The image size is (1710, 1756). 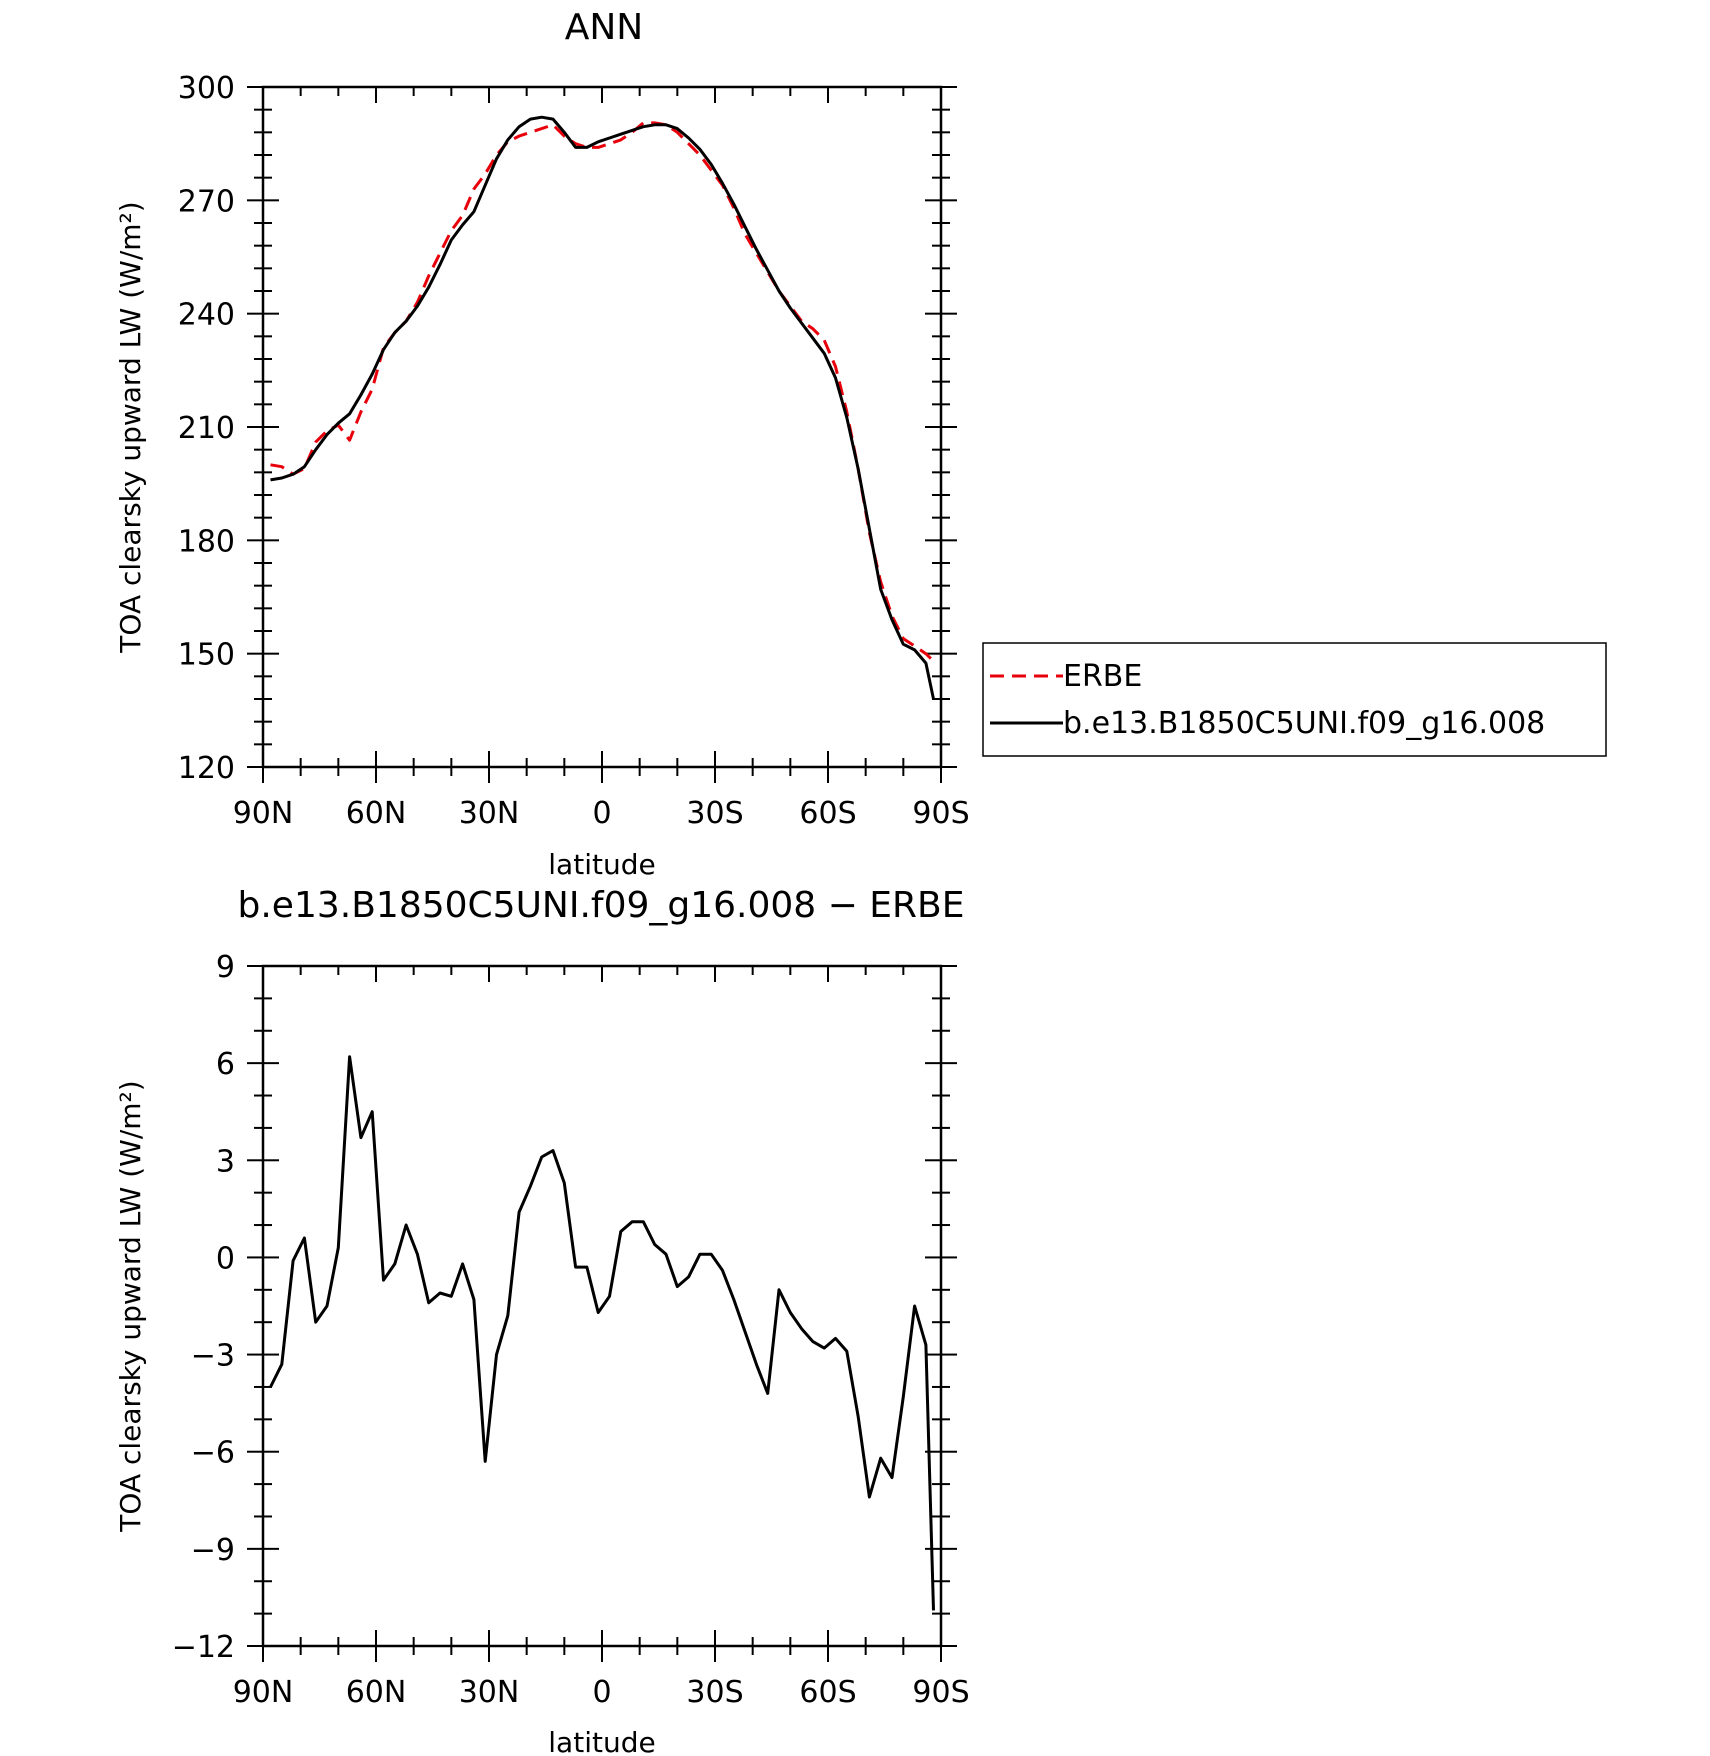 What do you see at coordinates (225, 1064) in the screenshot?
I see `bottom-ytick-label: 6` at bounding box center [225, 1064].